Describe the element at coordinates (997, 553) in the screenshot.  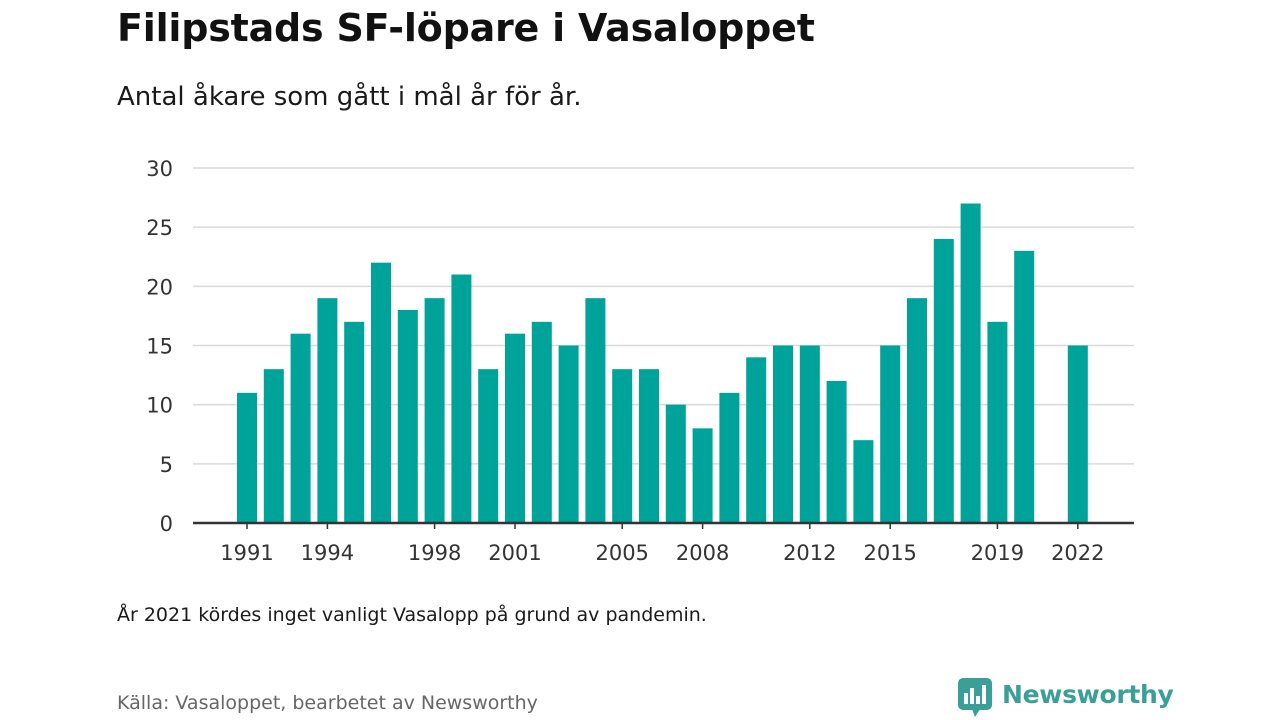
I see `x-tick-label: 2019` at that location.